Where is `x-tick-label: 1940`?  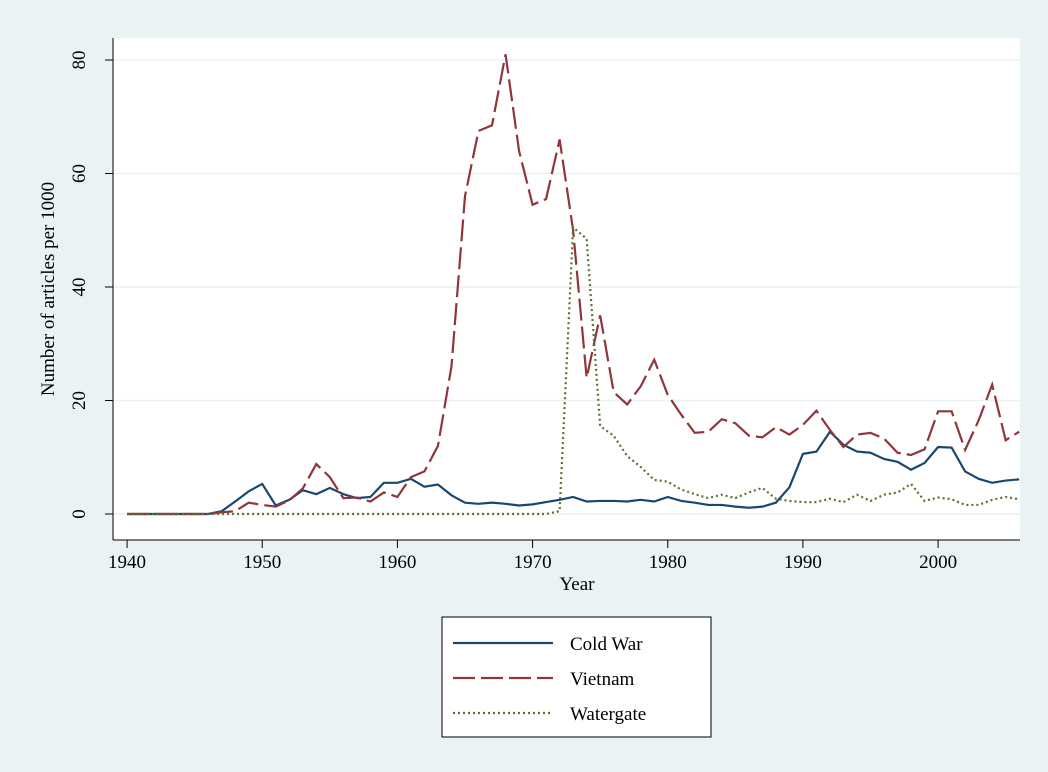
x-tick-label: 1940 is located at coordinates (127, 562).